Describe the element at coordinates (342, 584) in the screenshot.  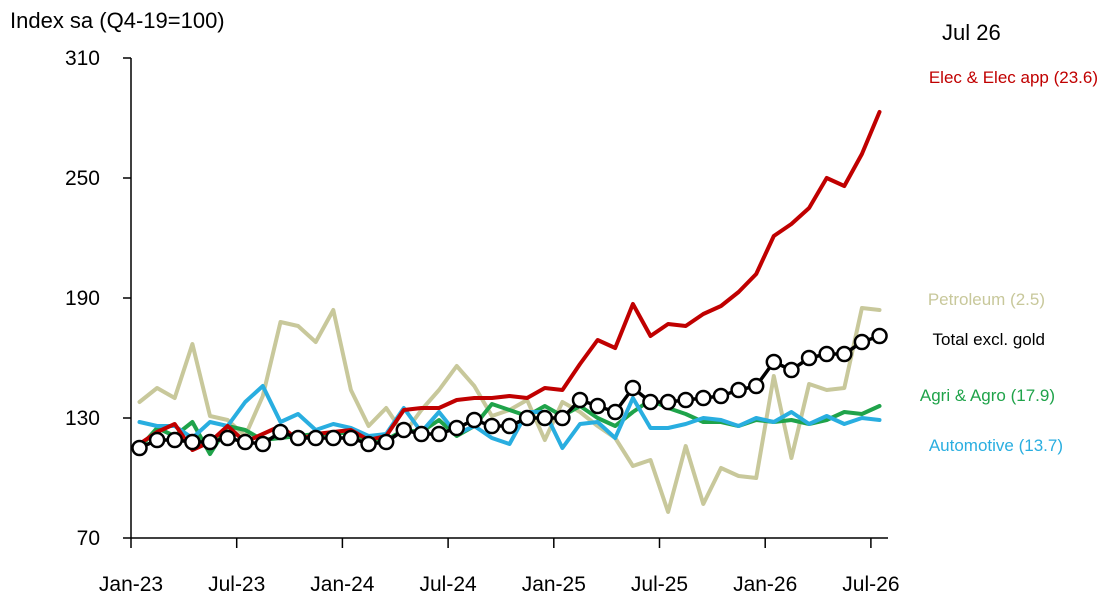
I see `x-tick-label: Jan-24` at that location.